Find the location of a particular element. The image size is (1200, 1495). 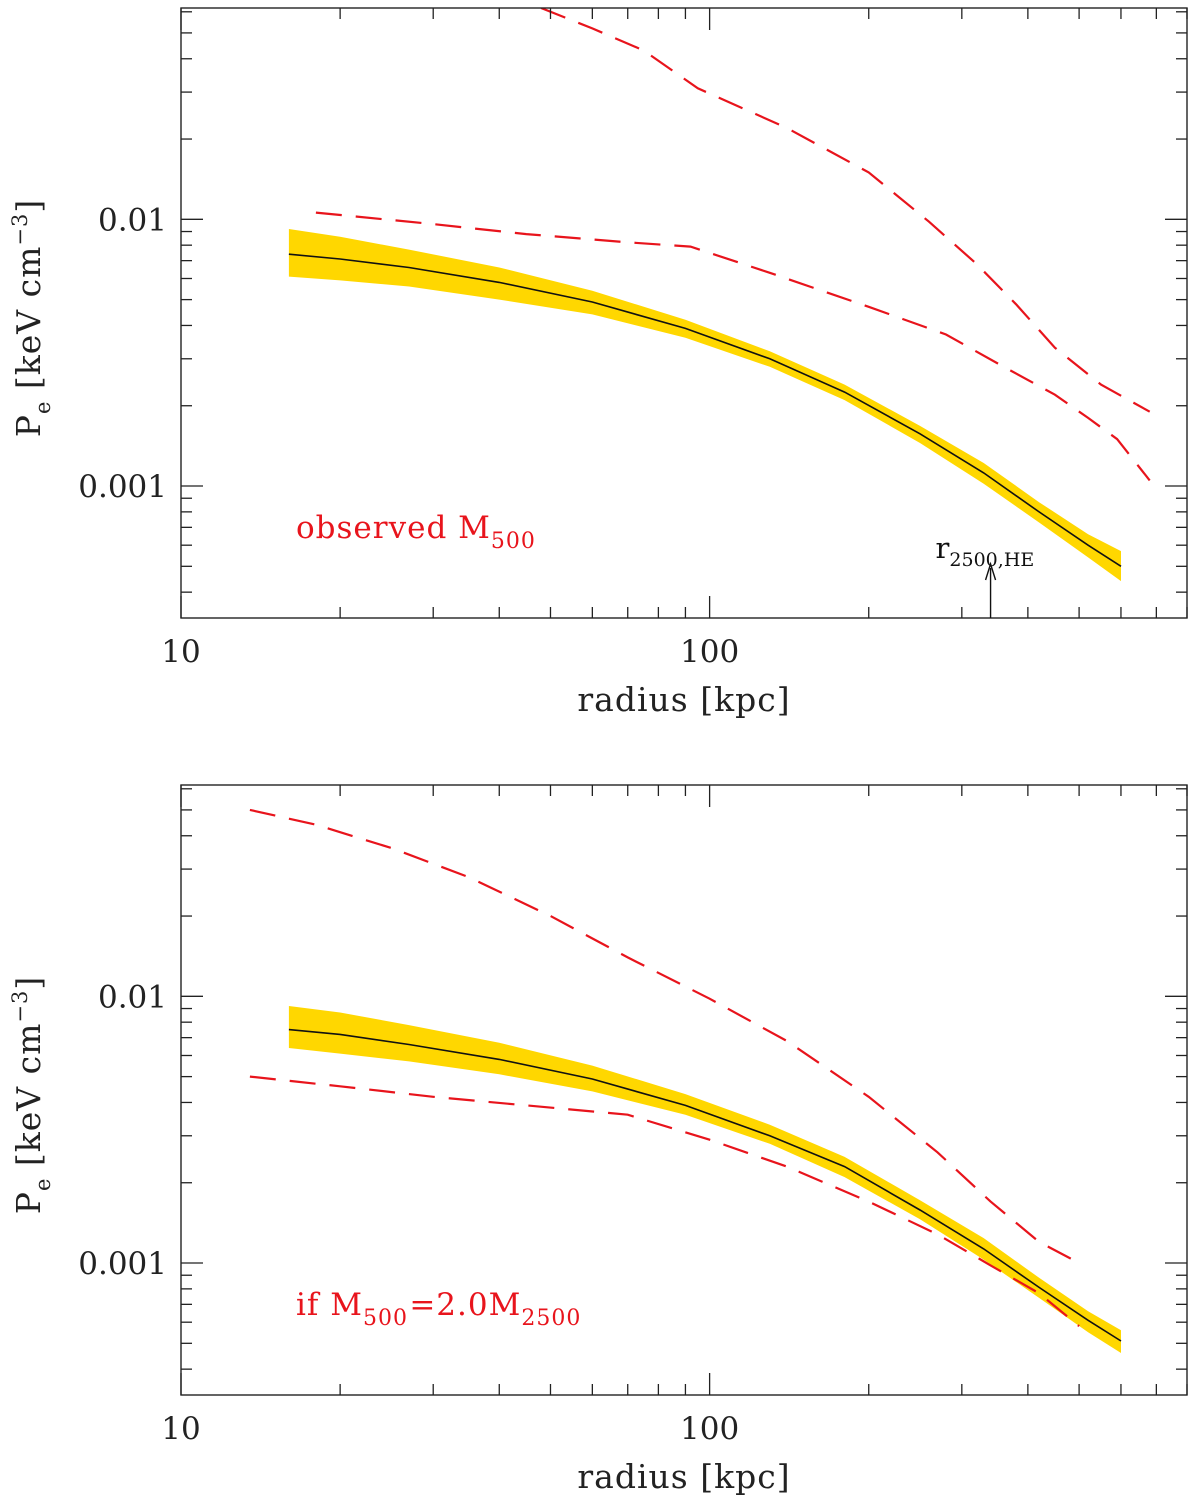

panel-annotation: if M500 =2.0M2500 is located at coordinates (438, 1309).